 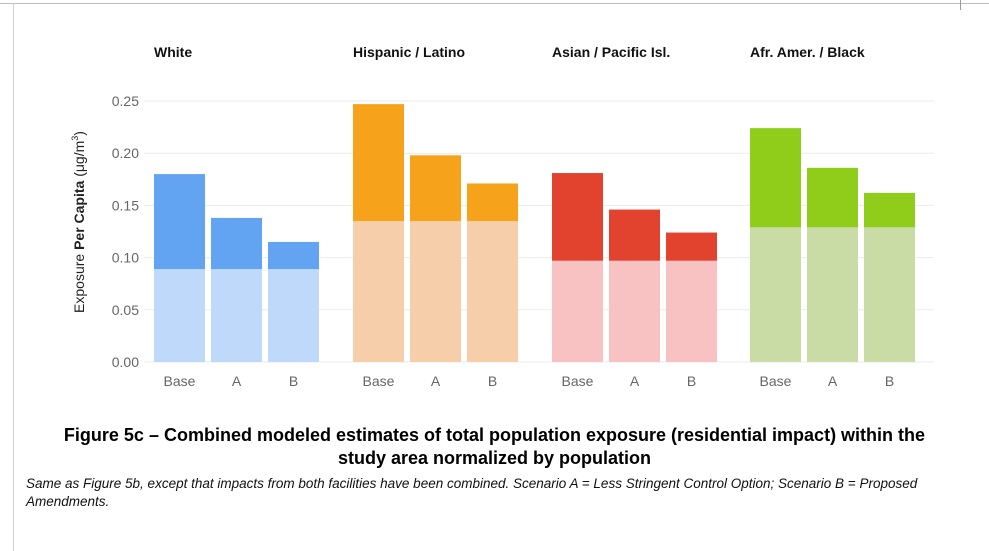 I want to click on panel-title: Afr. Amer. / Black, so click(x=807, y=52).